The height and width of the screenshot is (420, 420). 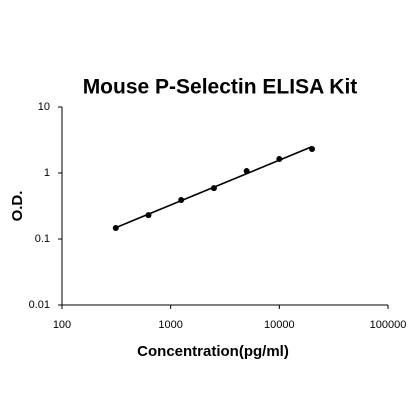 What do you see at coordinates (279, 325) in the screenshot?
I see `x-tick-label: 10000` at bounding box center [279, 325].